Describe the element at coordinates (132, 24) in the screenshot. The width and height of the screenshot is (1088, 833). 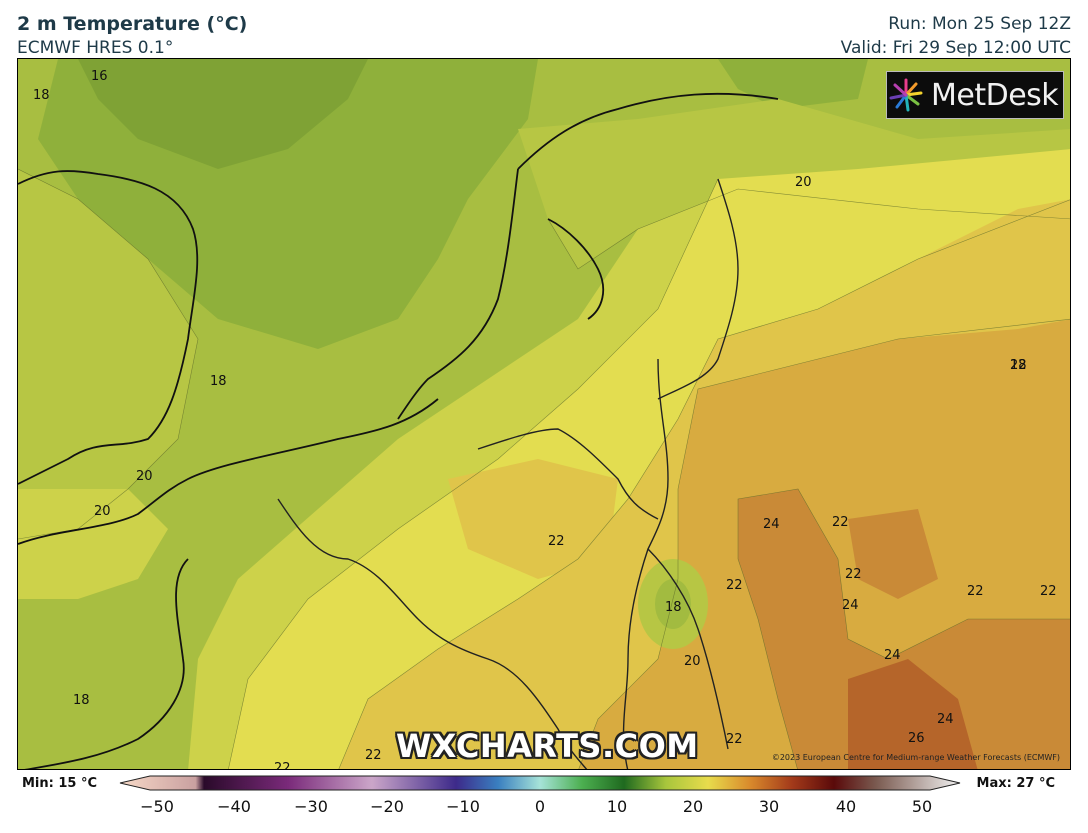
I see `chart-title: 2 m Temperature (°C)` at that location.